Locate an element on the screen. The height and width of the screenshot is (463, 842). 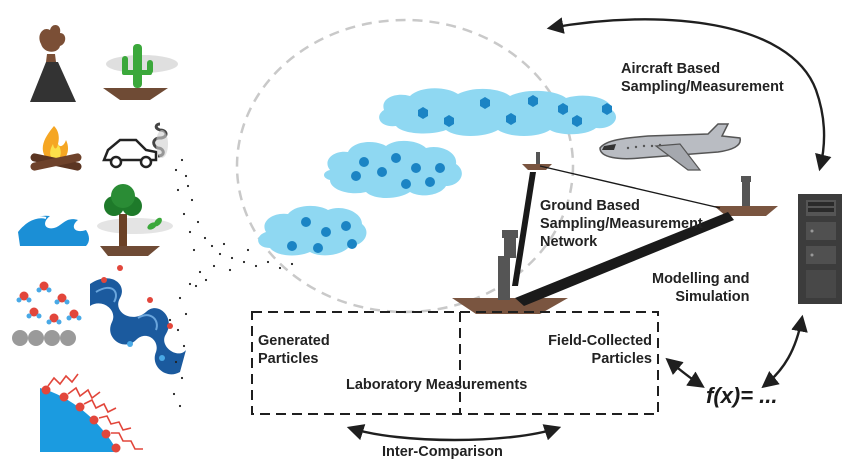
lab-measurements-label: Laboratory Measurements is located at coordinates (437, 385).